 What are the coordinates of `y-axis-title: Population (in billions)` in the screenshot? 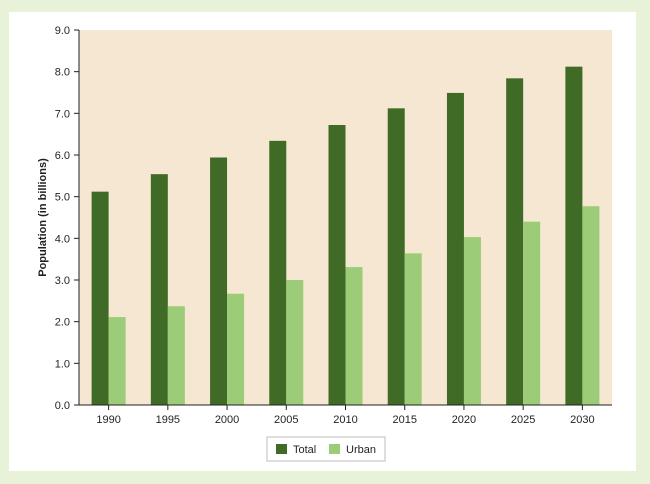 It's located at (43, 217).